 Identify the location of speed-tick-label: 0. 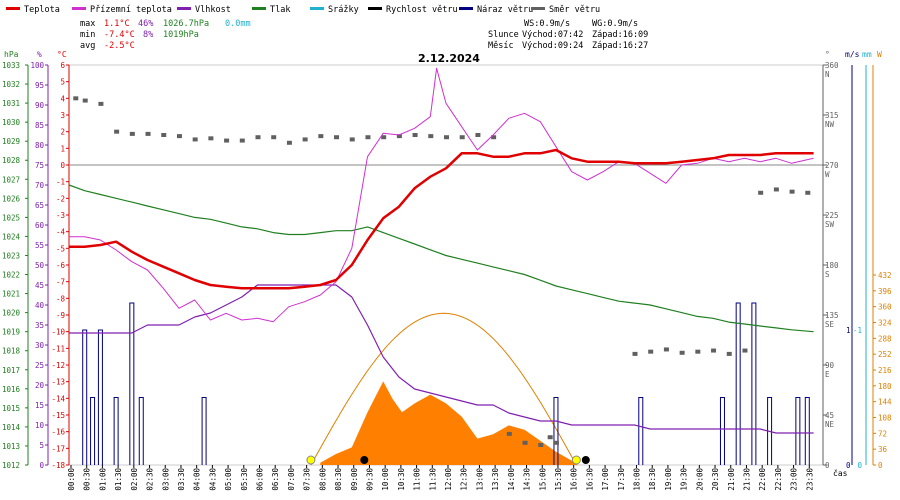
(848, 465).